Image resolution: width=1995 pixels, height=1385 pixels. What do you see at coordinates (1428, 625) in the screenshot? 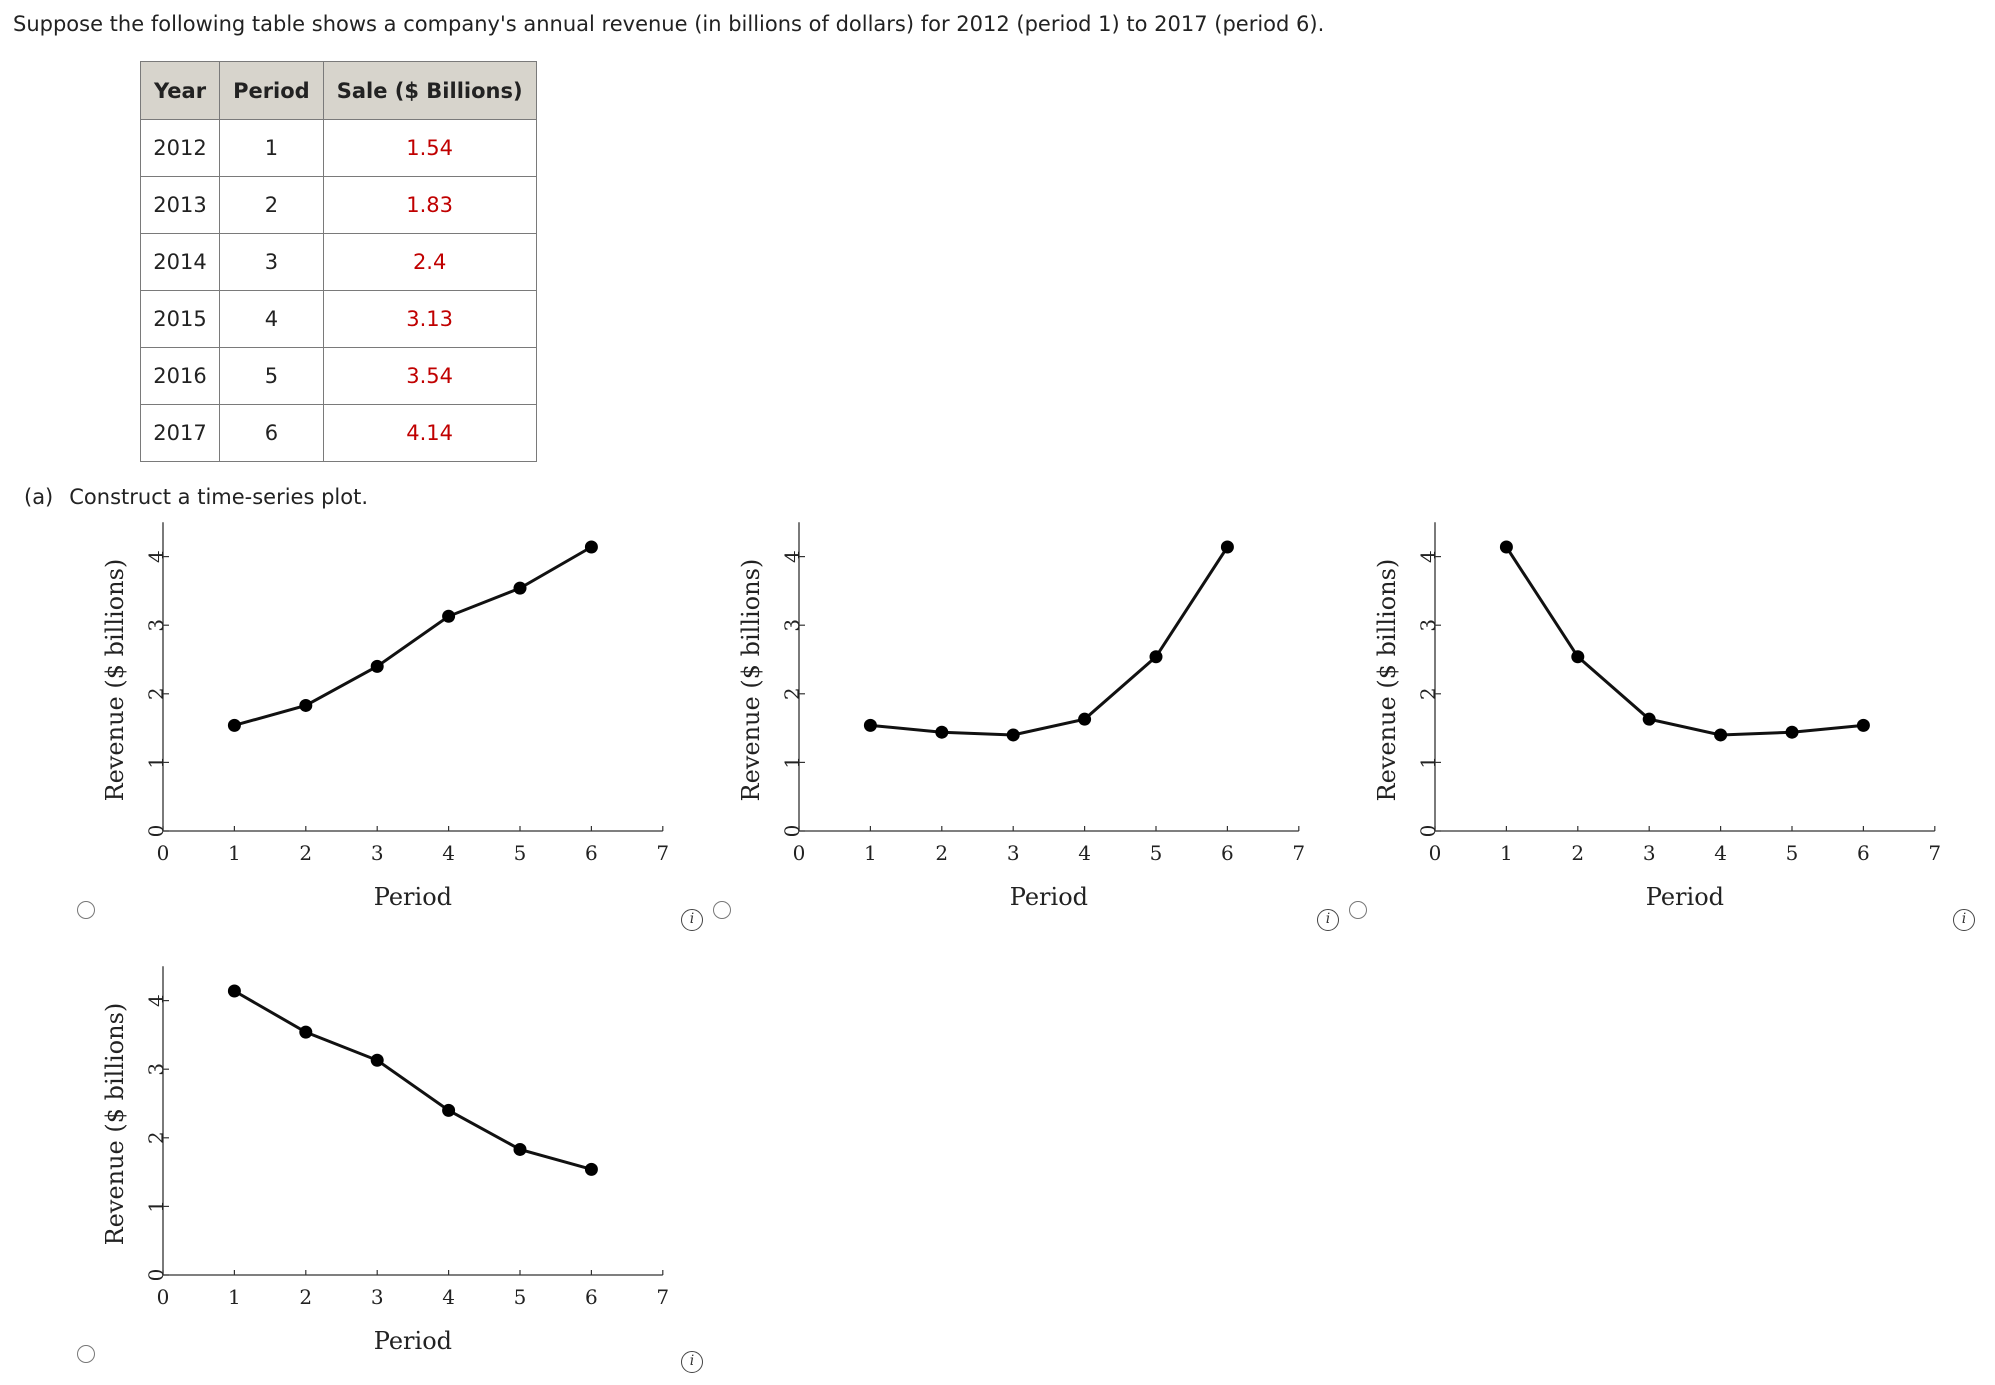
I see `y-tick-label: 3` at bounding box center [1428, 625].